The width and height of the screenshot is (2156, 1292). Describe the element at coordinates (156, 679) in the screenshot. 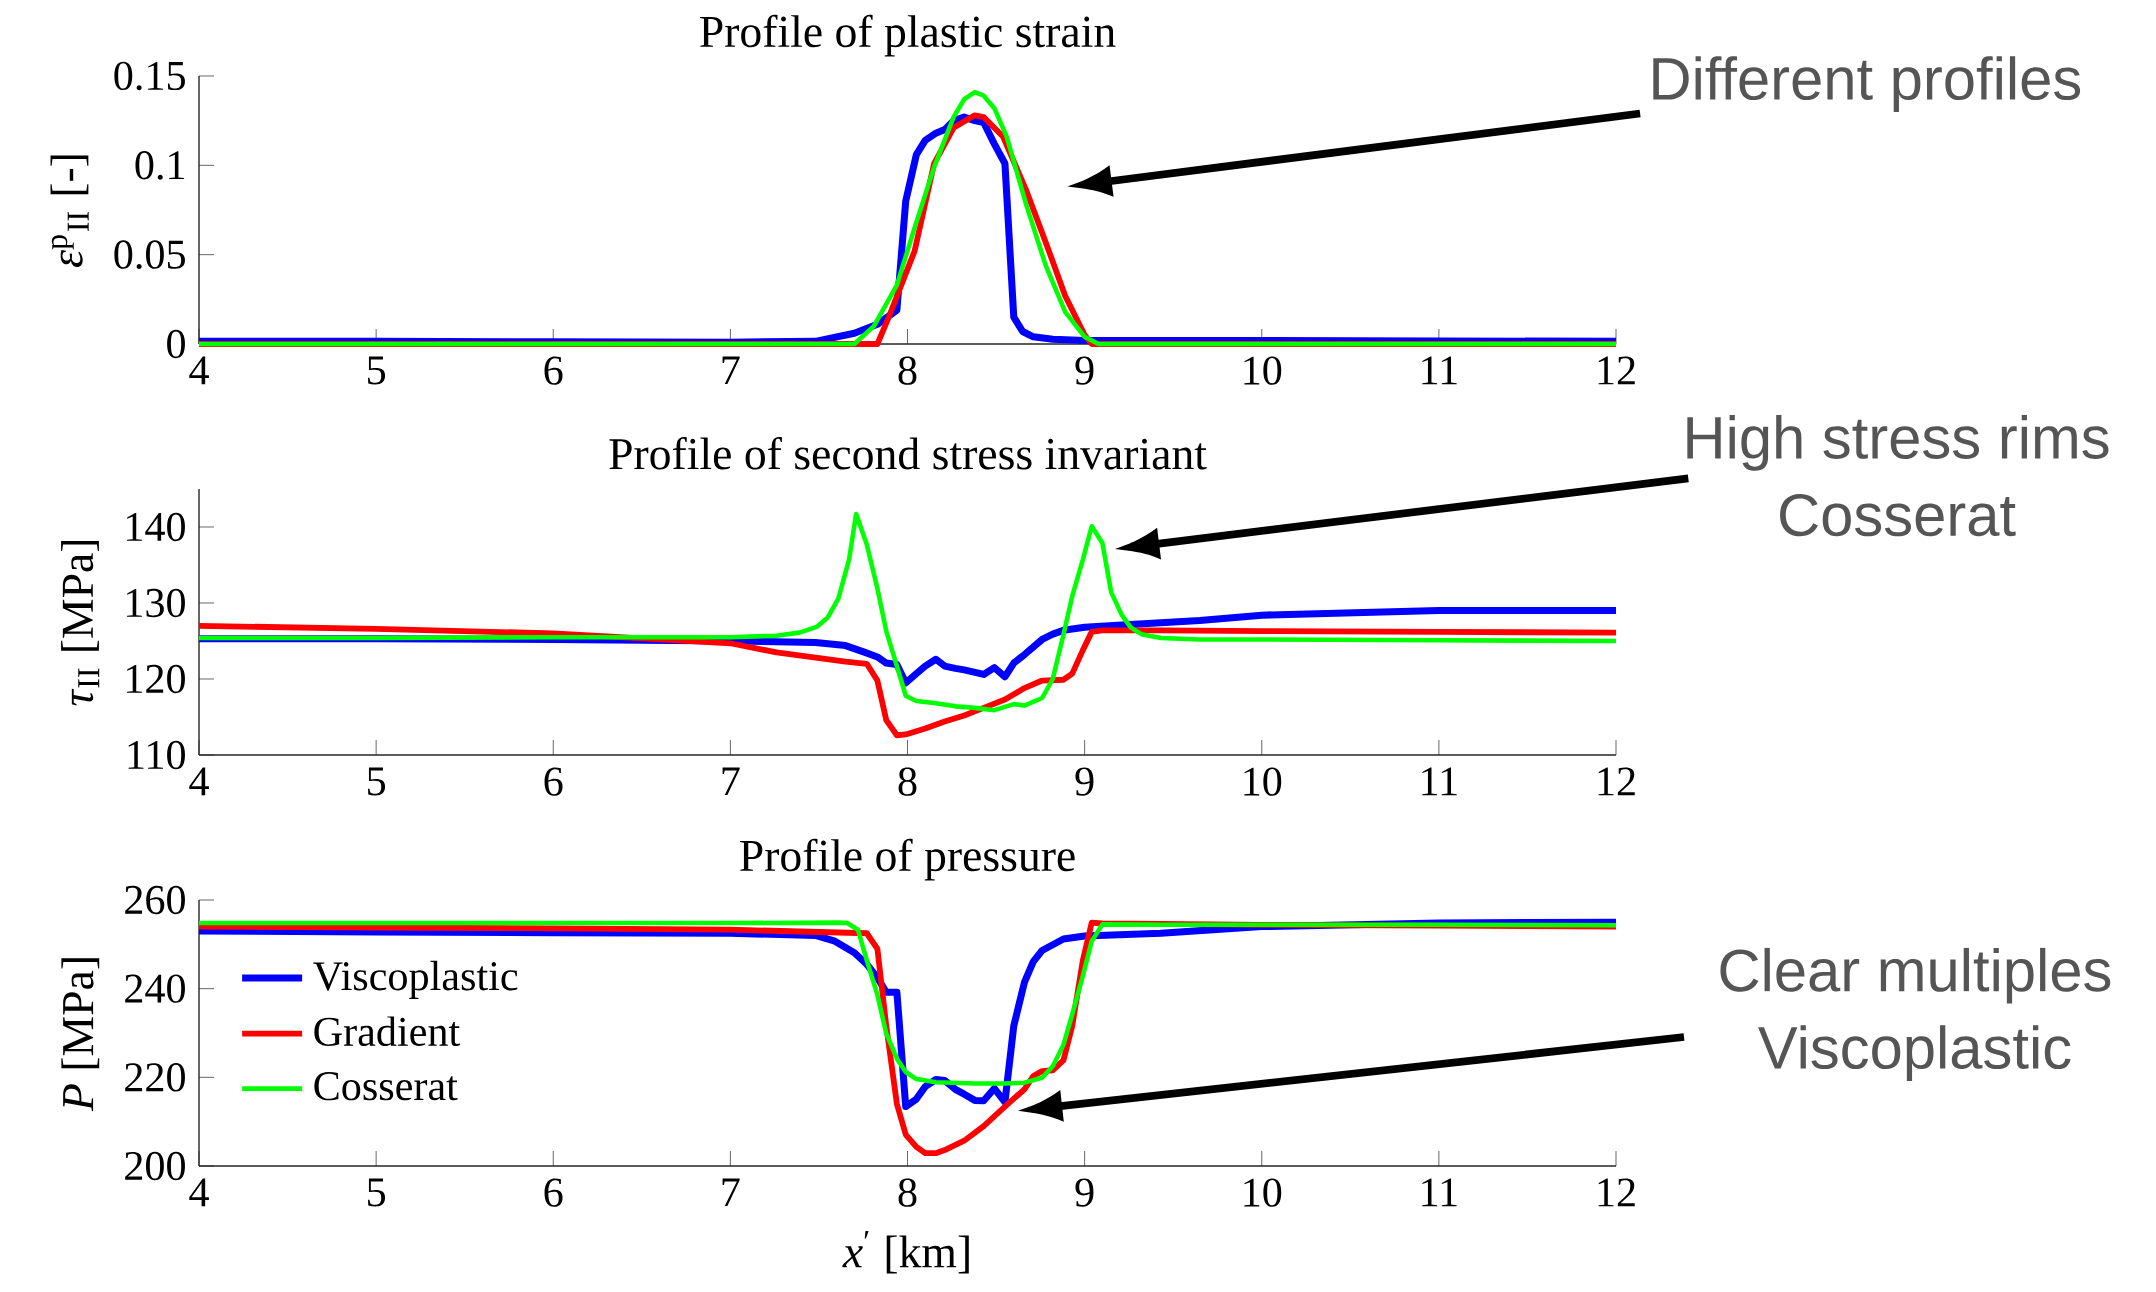

I see `y-tick-label: 120` at that location.